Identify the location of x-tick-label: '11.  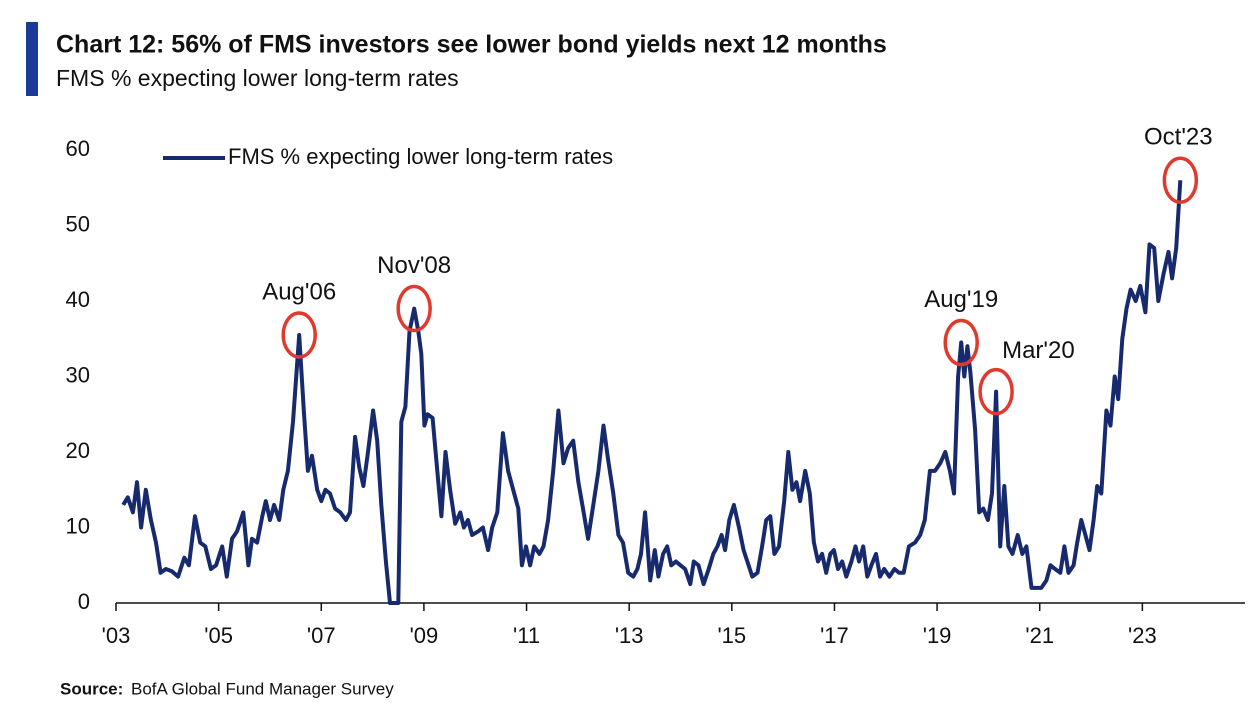
(526, 635).